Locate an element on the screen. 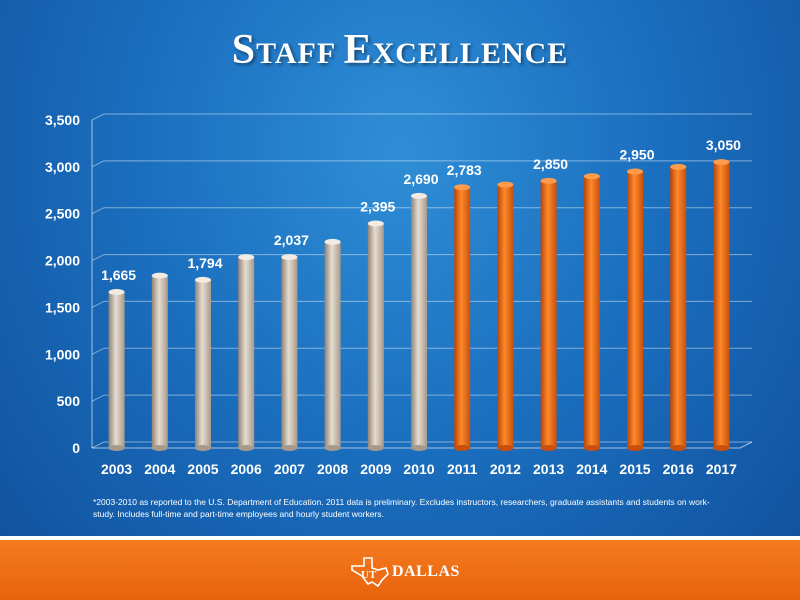 The image size is (800, 600). bar-2017 is located at coordinates (721, 305).